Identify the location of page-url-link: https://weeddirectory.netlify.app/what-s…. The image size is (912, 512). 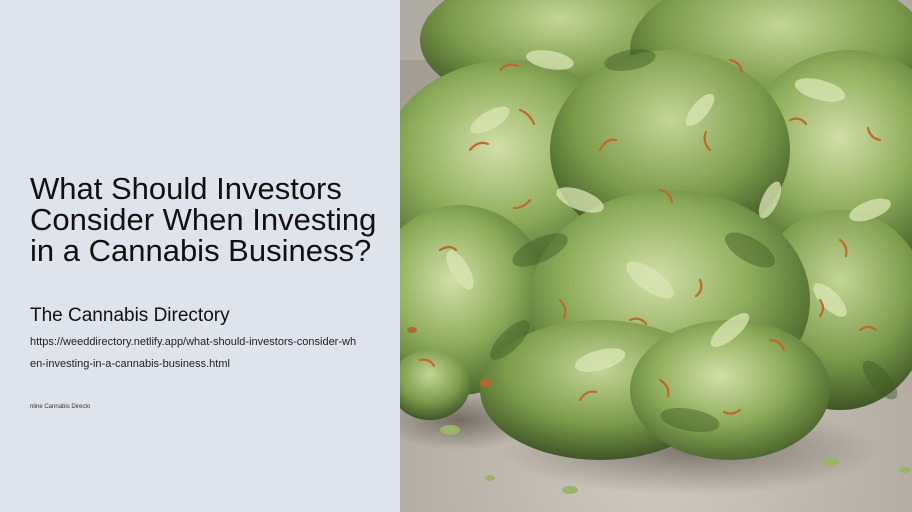
(193, 353).